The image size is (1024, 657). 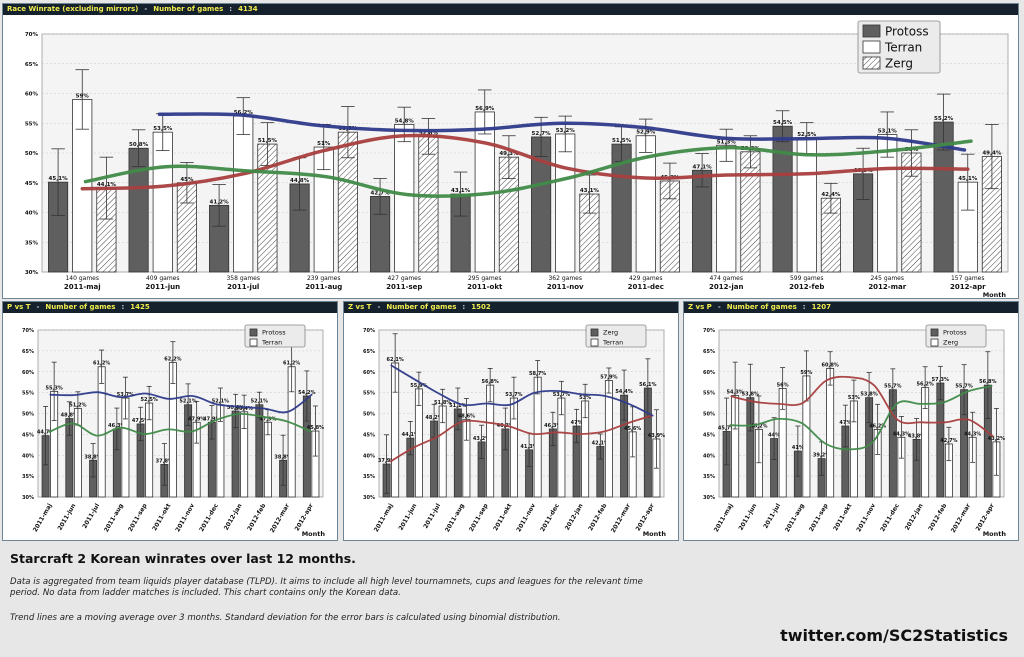 What do you see at coordinates (457, 406) in the screenshot?
I see `data-label: 51,1%` at bounding box center [457, 406].